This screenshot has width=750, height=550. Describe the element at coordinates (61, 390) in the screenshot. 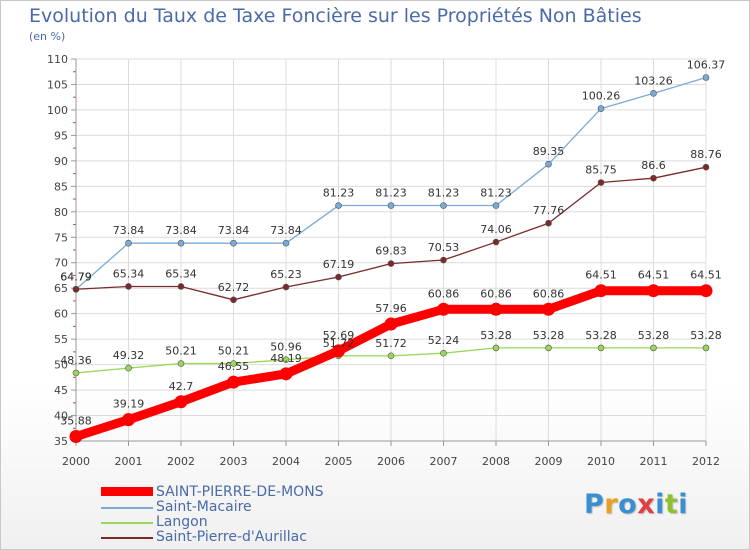

I see `y-tick-label: 45` at that location.